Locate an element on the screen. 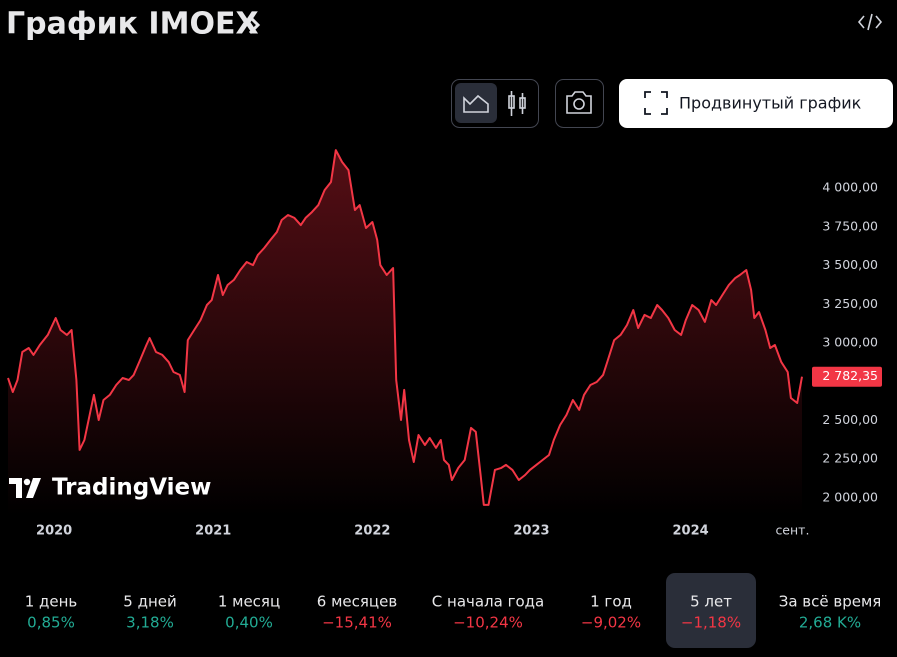 The height and width of the screenshot is (657, 897). period-label: 5 лет is located at coordinates (711, 602).